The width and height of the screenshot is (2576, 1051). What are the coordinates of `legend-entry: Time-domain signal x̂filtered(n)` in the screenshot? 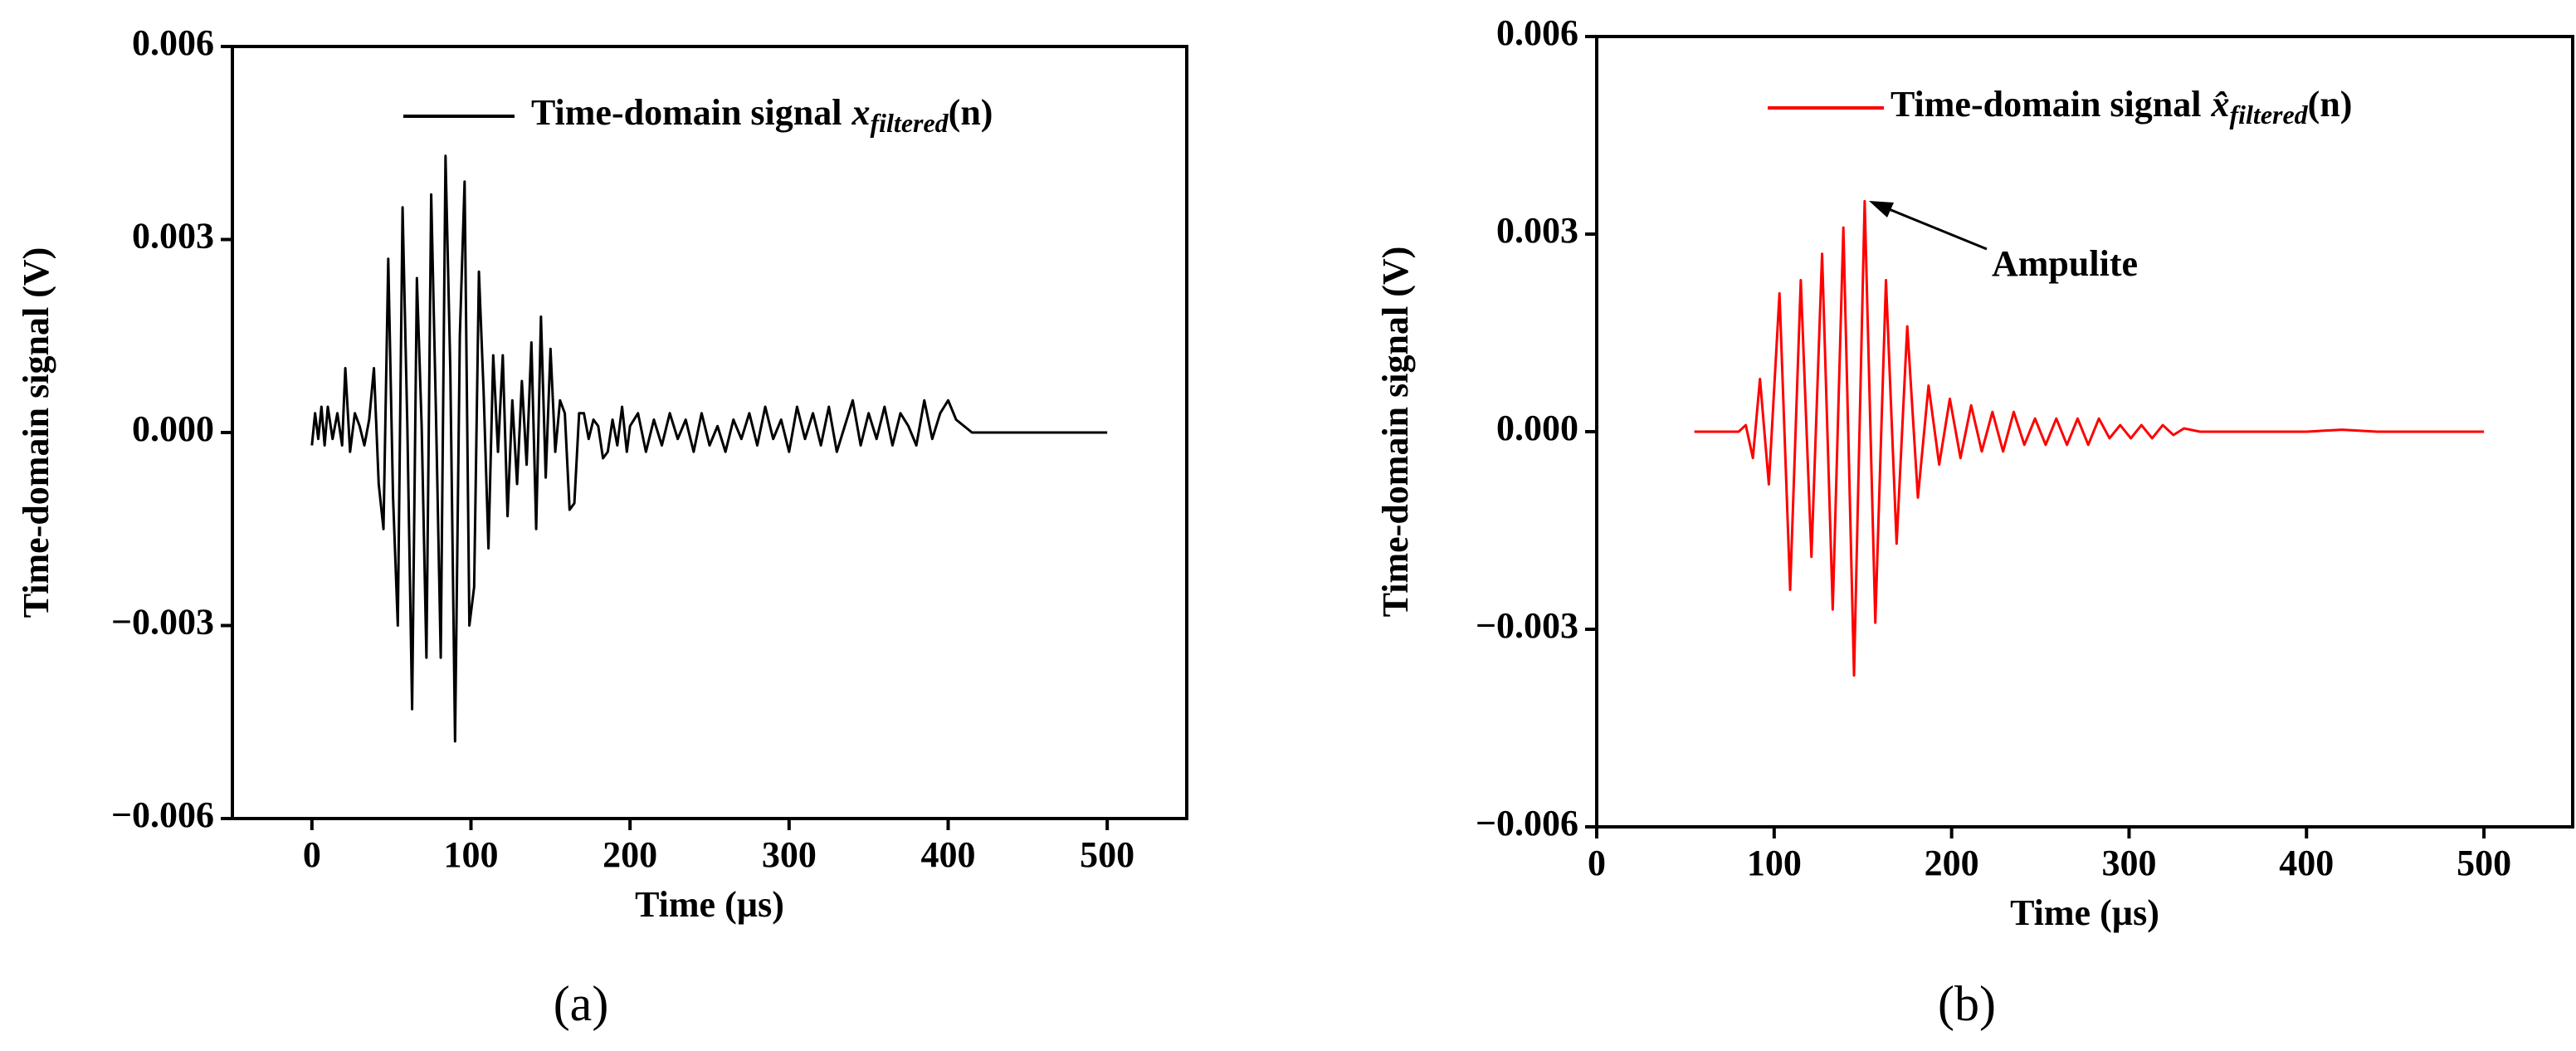 It's located at (2122, 107).